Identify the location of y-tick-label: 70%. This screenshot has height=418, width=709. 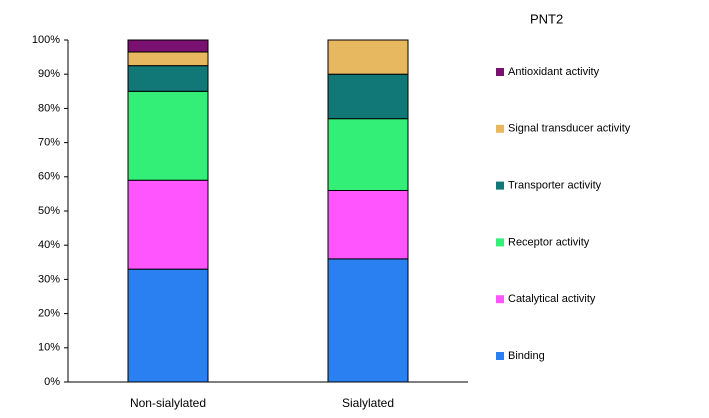
(49, 143).